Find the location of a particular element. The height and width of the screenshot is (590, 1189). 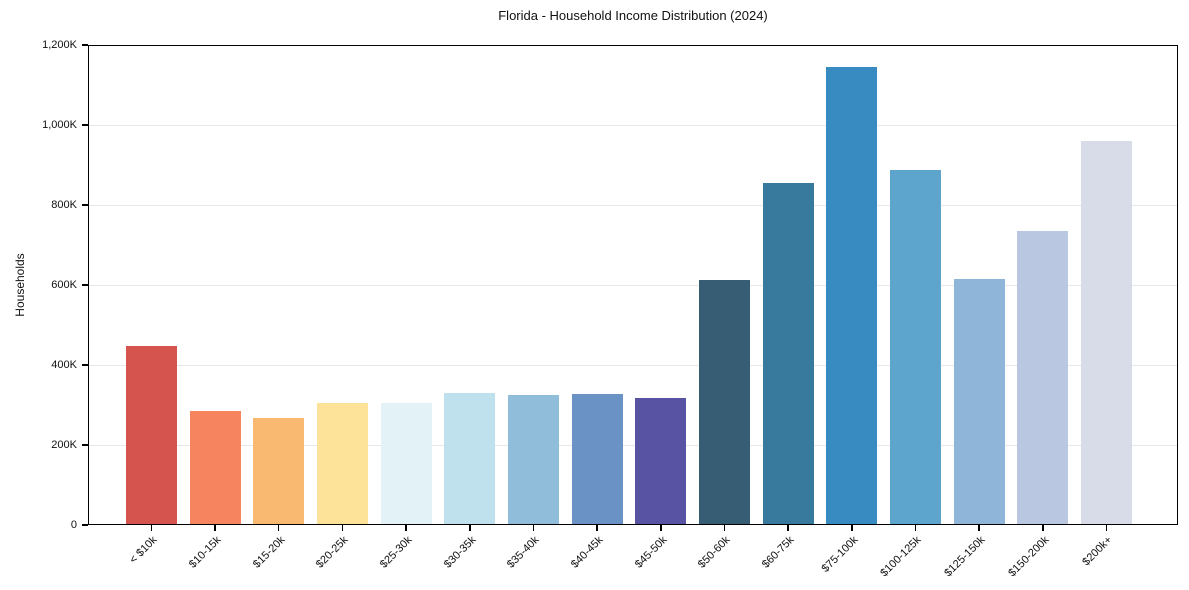

x-tick-label: $35-40k is located at coordinates (523, 552).